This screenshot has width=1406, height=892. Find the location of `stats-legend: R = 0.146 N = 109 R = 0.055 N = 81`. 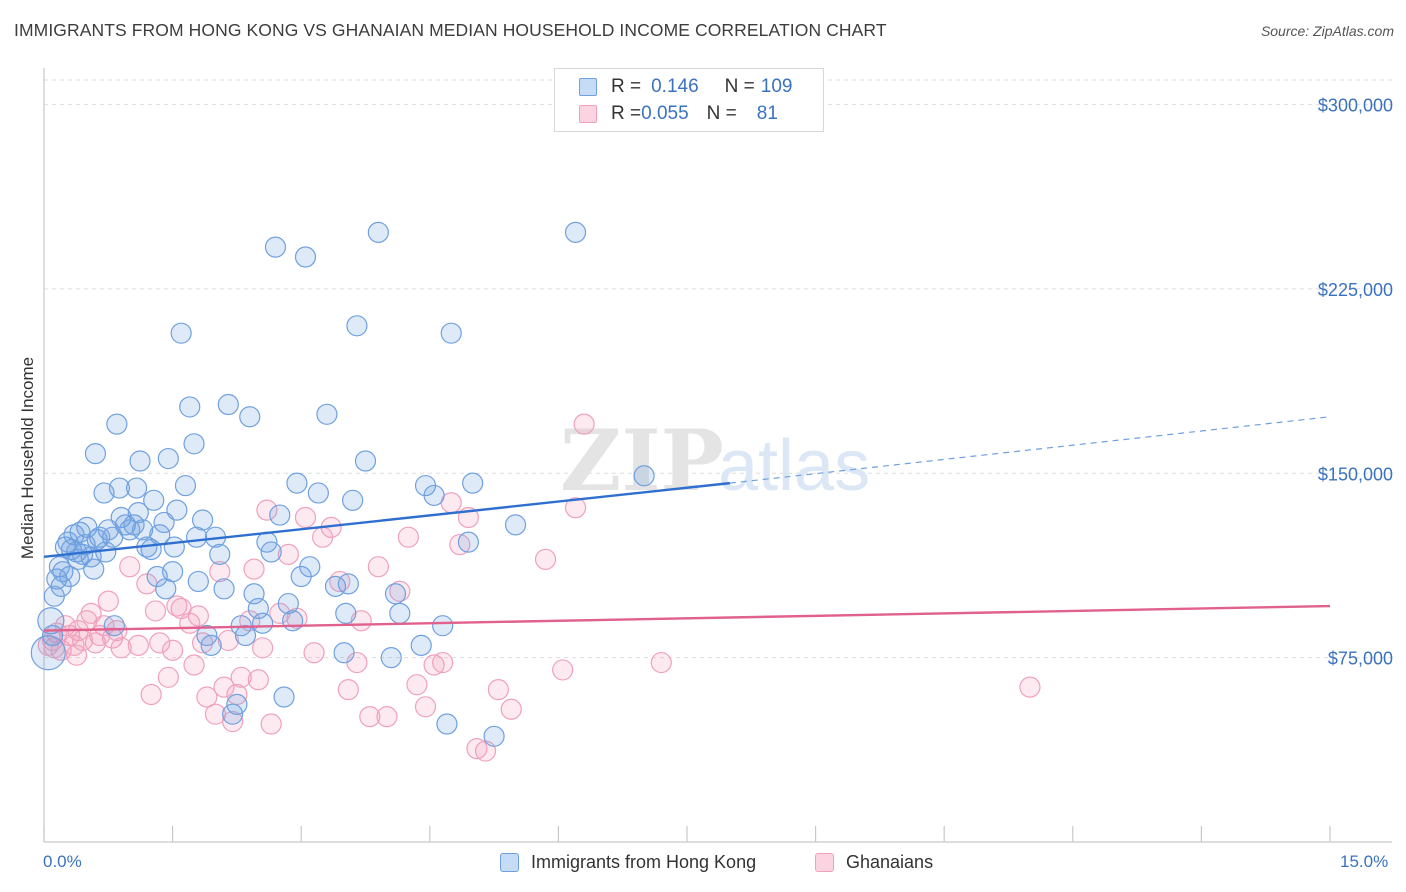

stats-legend: R = 0.146 N = 109 R = 0.055 N = 81 is located at coordinates (689, 100).